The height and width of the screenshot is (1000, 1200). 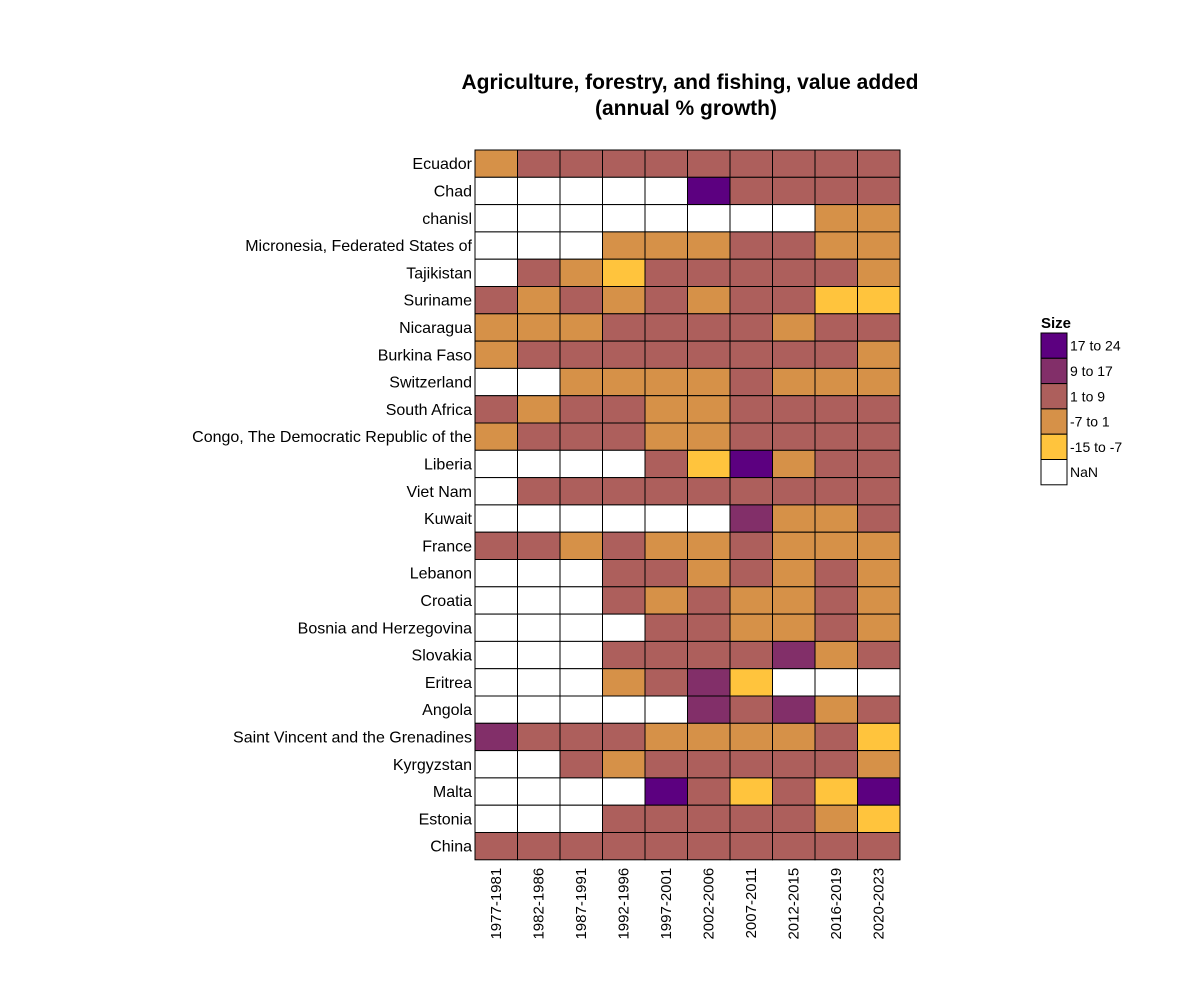 What do you see at coordinates (429, 410) in the screenshot?
I see `y-tick-label: South Africa` at bounding box center [429, 410].